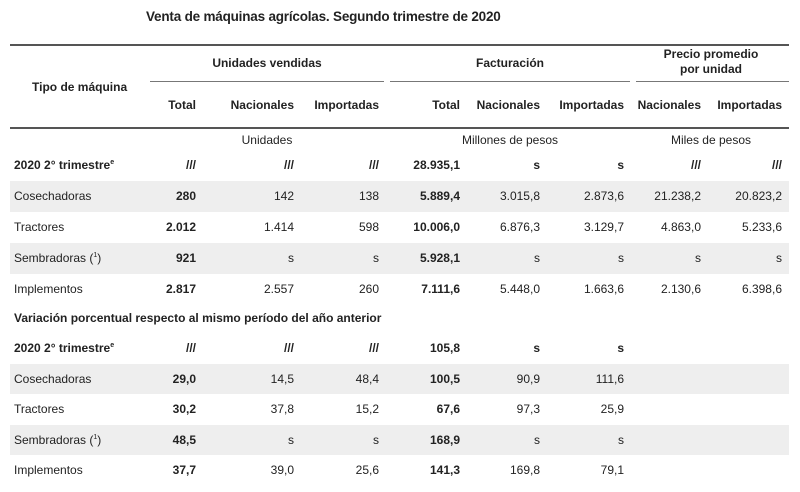 This screenshot has height=492, width=800. Describe the element at coordinates (278, 289) in the screenshot. I see `table-cell: 2.557` at that location.